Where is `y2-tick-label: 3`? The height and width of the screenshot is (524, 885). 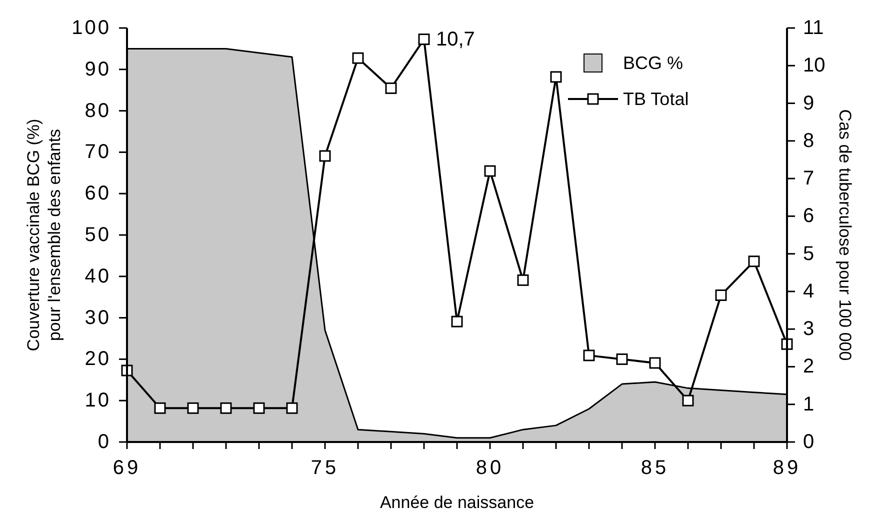
y2-tick-label: 3 is located at coordinates (808, 329).